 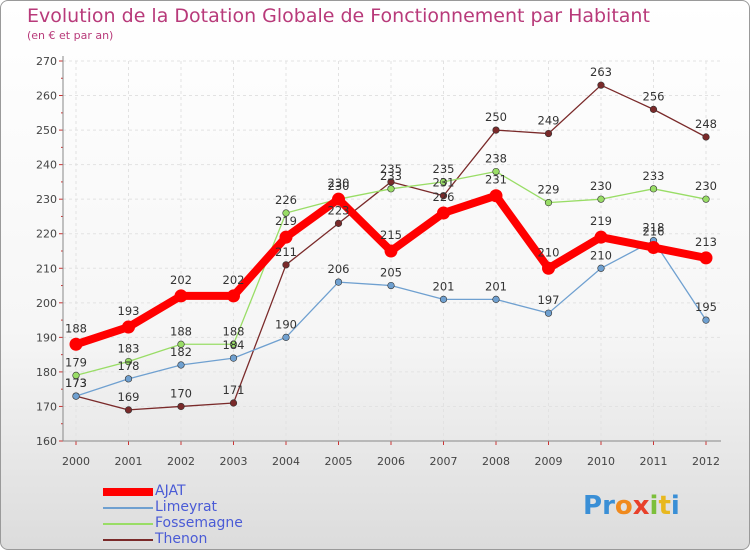 What do you see at coordinates (46, 96) in the screenshot?
I see `y-tick-label-260: 260` at bounding box center [46, 96].